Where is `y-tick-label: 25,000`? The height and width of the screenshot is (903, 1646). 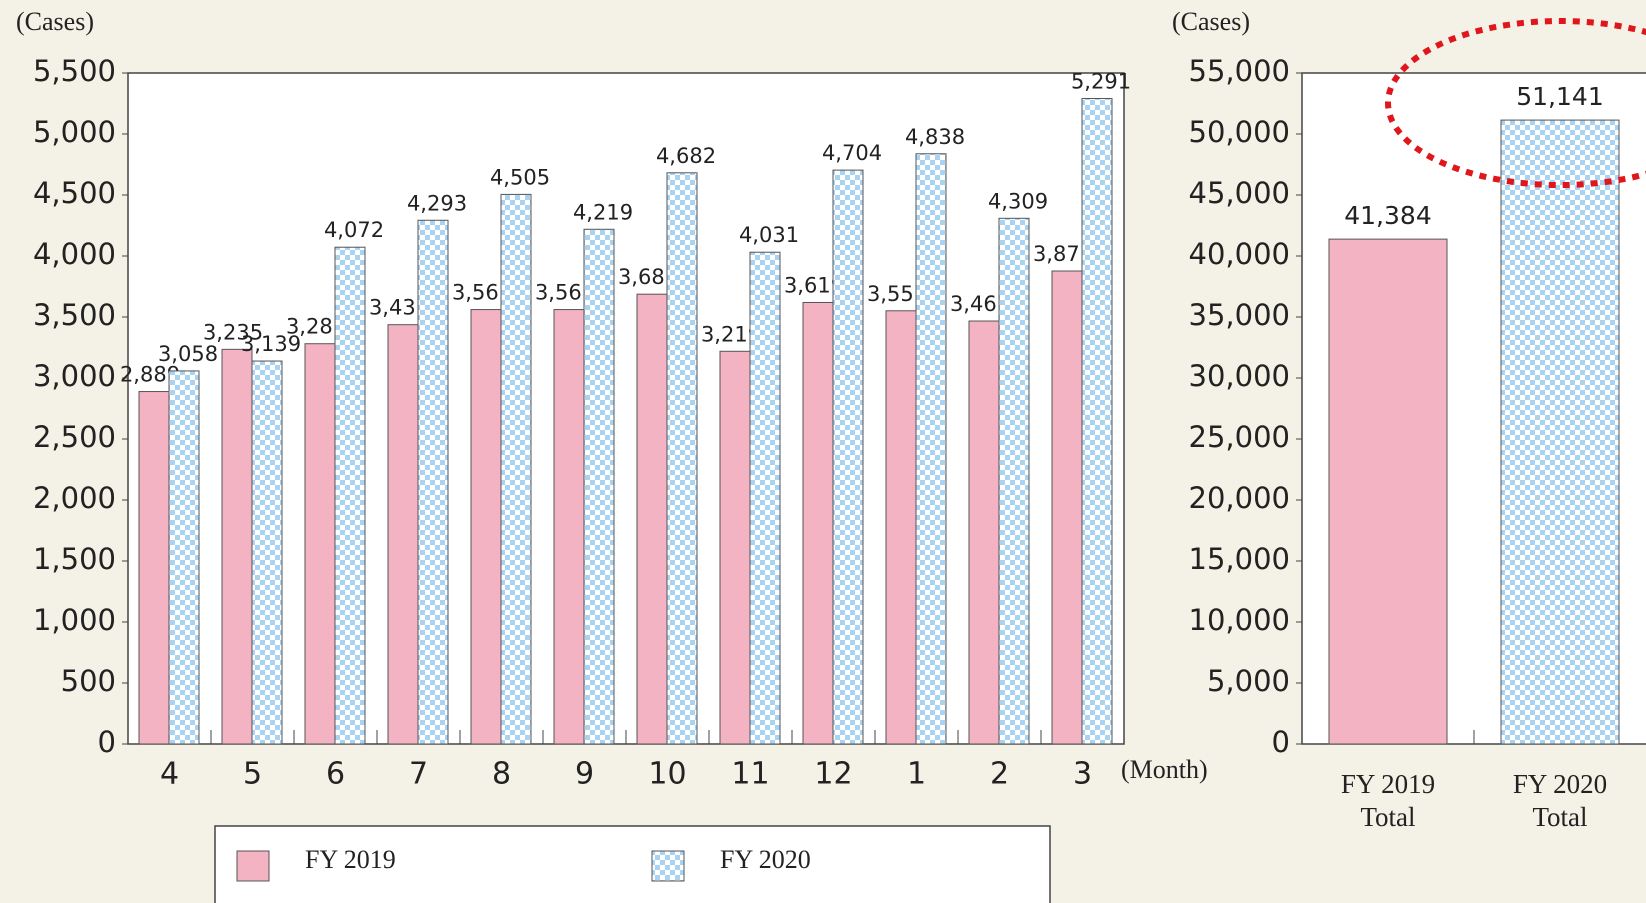 y-tick-label: 25,000 is located at coordinates (1239, 437).